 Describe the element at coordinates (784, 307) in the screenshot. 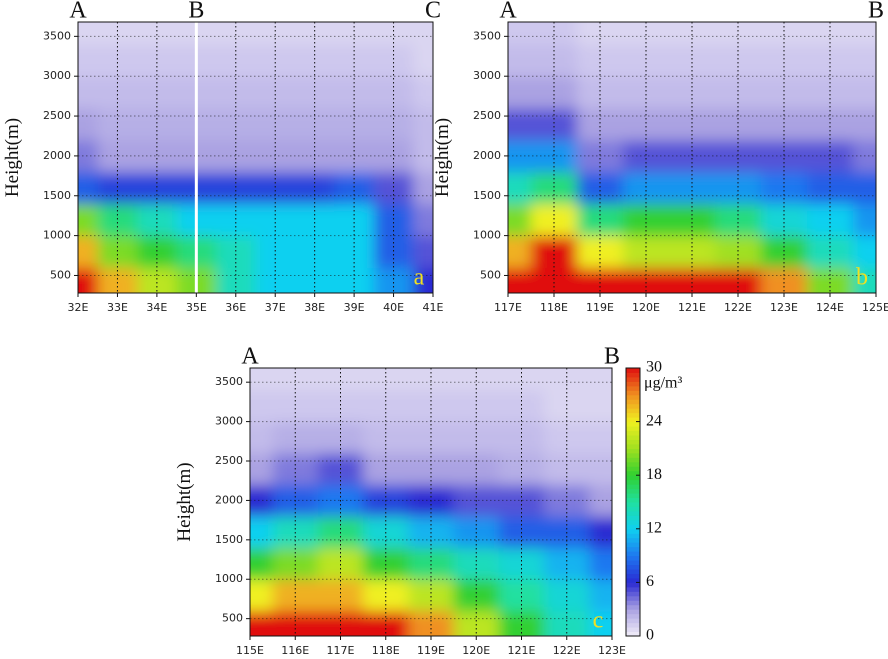

I see `x-tick-label: 123E` at that location.